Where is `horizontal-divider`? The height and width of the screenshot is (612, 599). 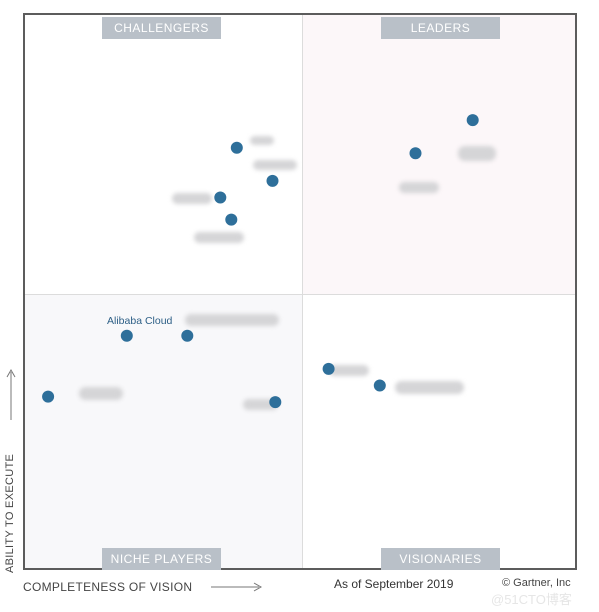 horizontal-divider is located at coordinates (300, 294).